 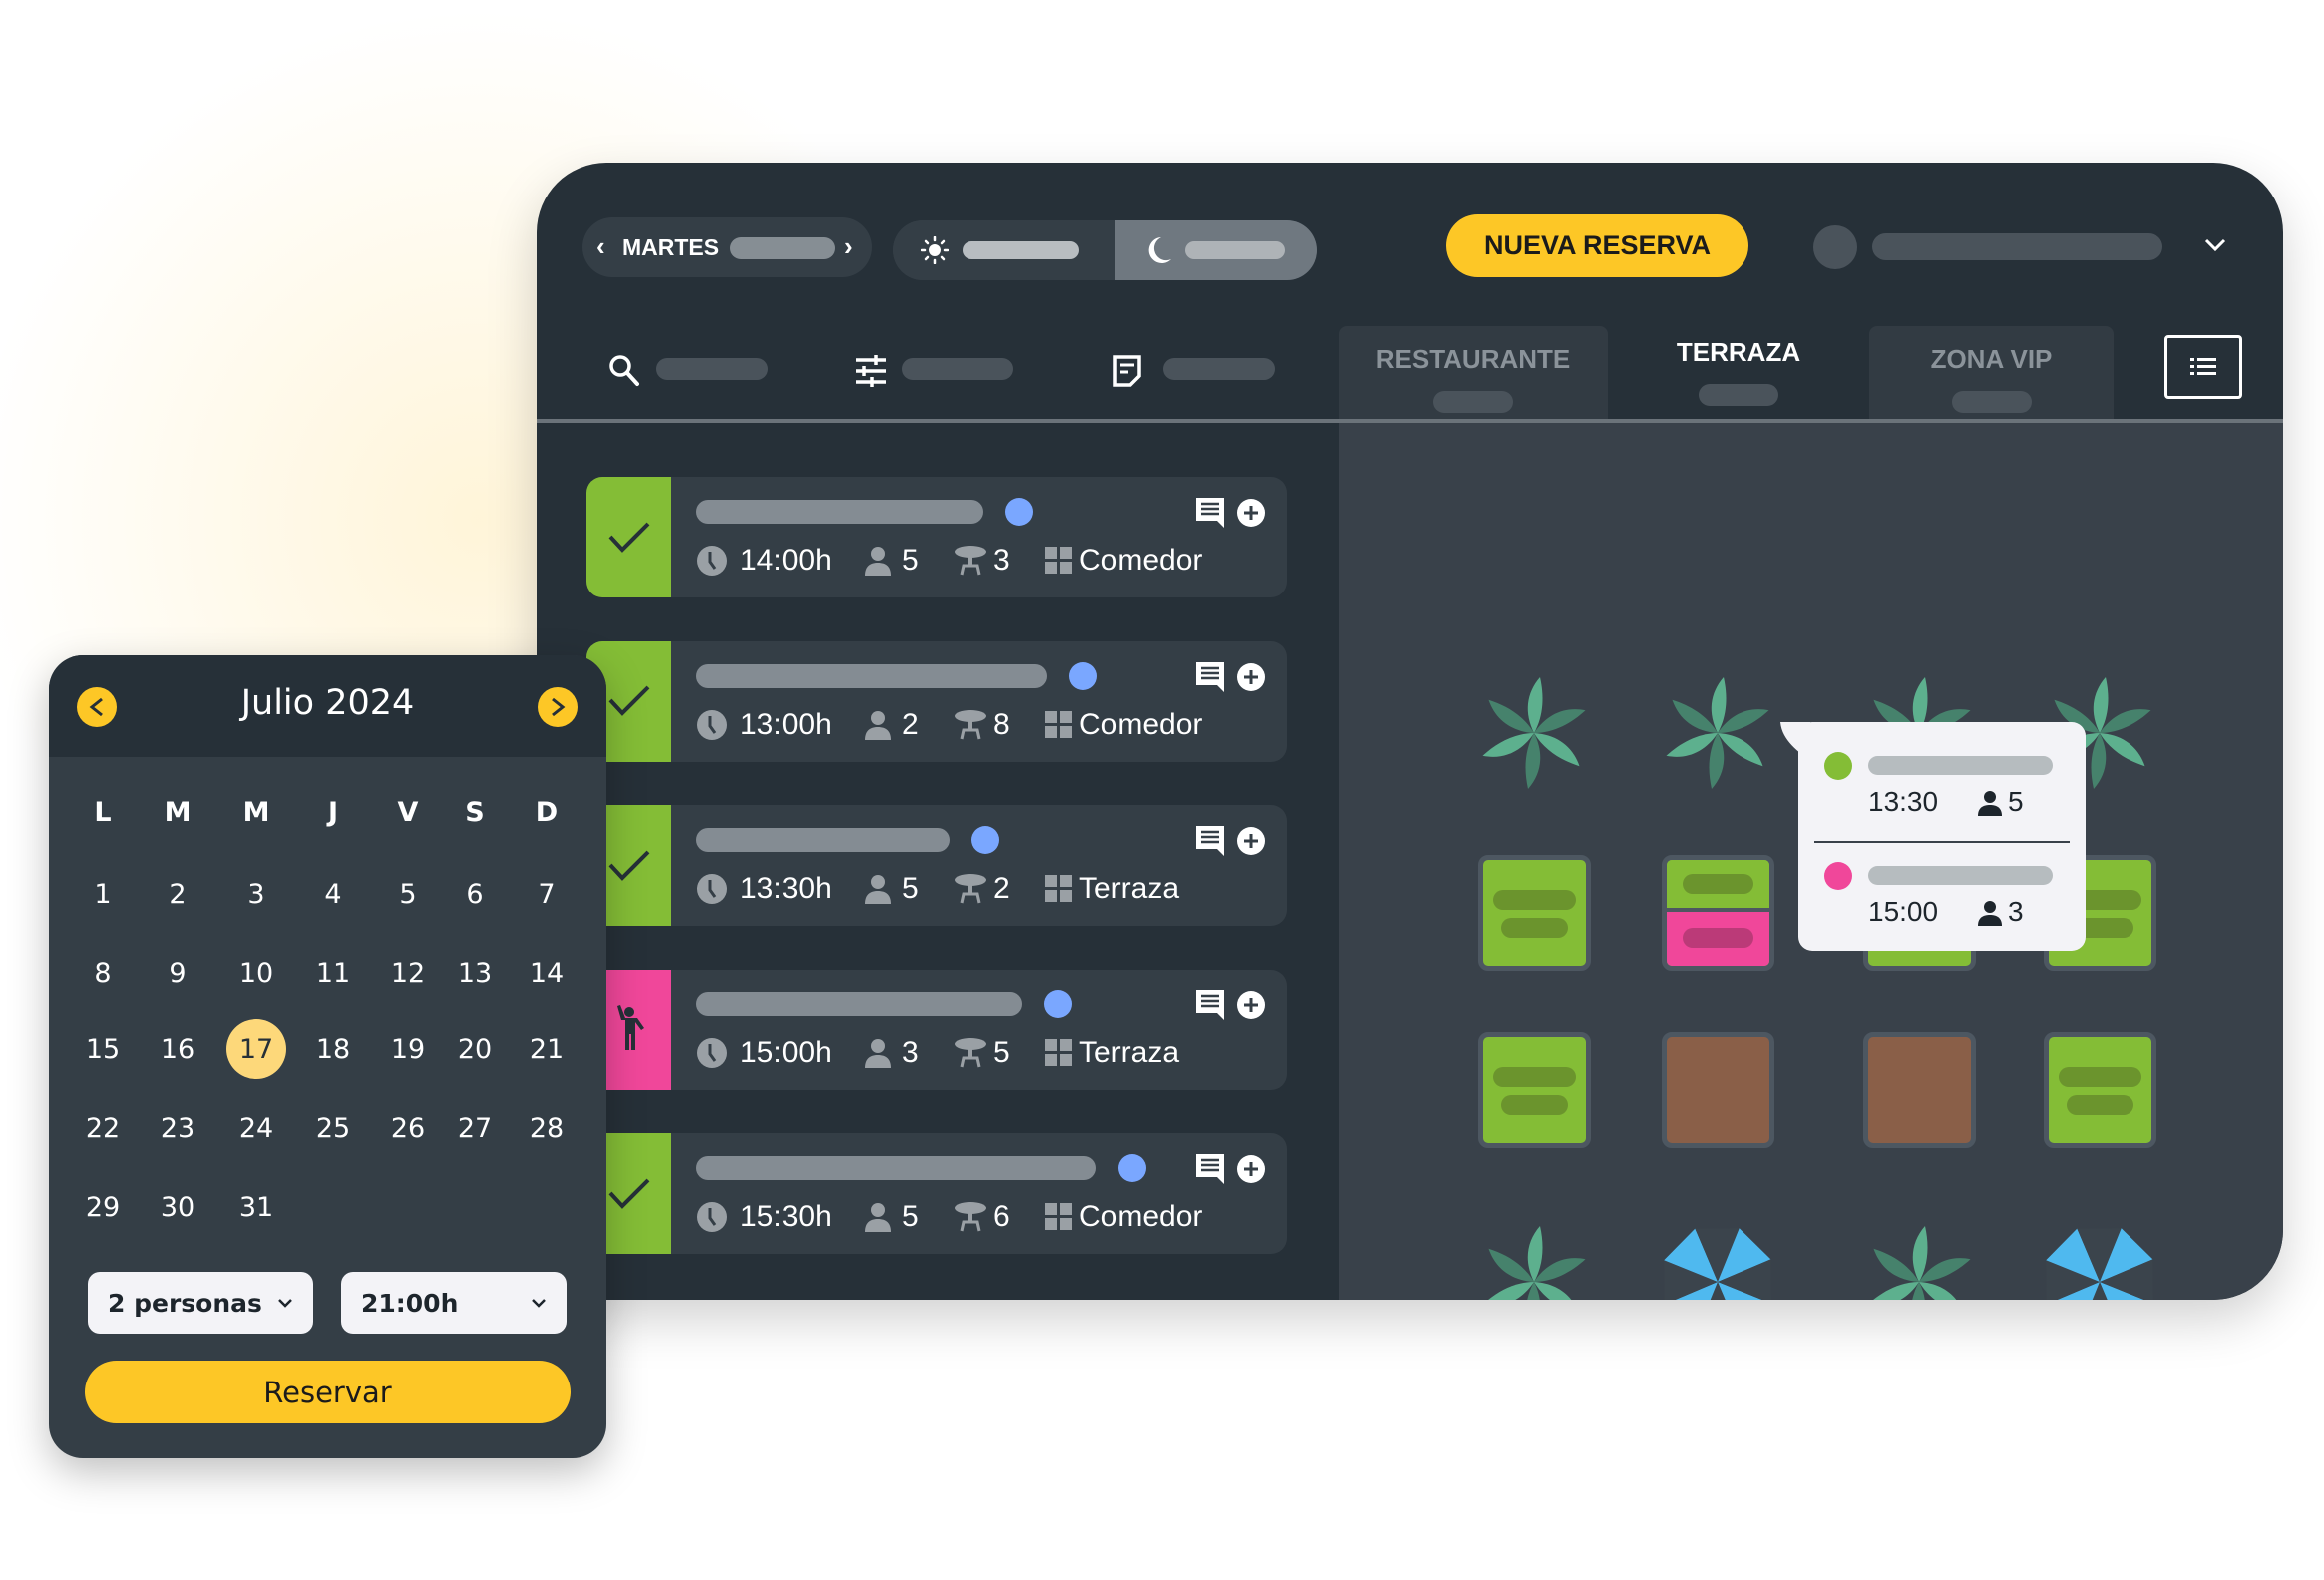 What do you see at coordinates (1473, 373) in the screenshot?
I see `tab-restaurante: RESTAURANTE` at bounding box center [1473, 373].